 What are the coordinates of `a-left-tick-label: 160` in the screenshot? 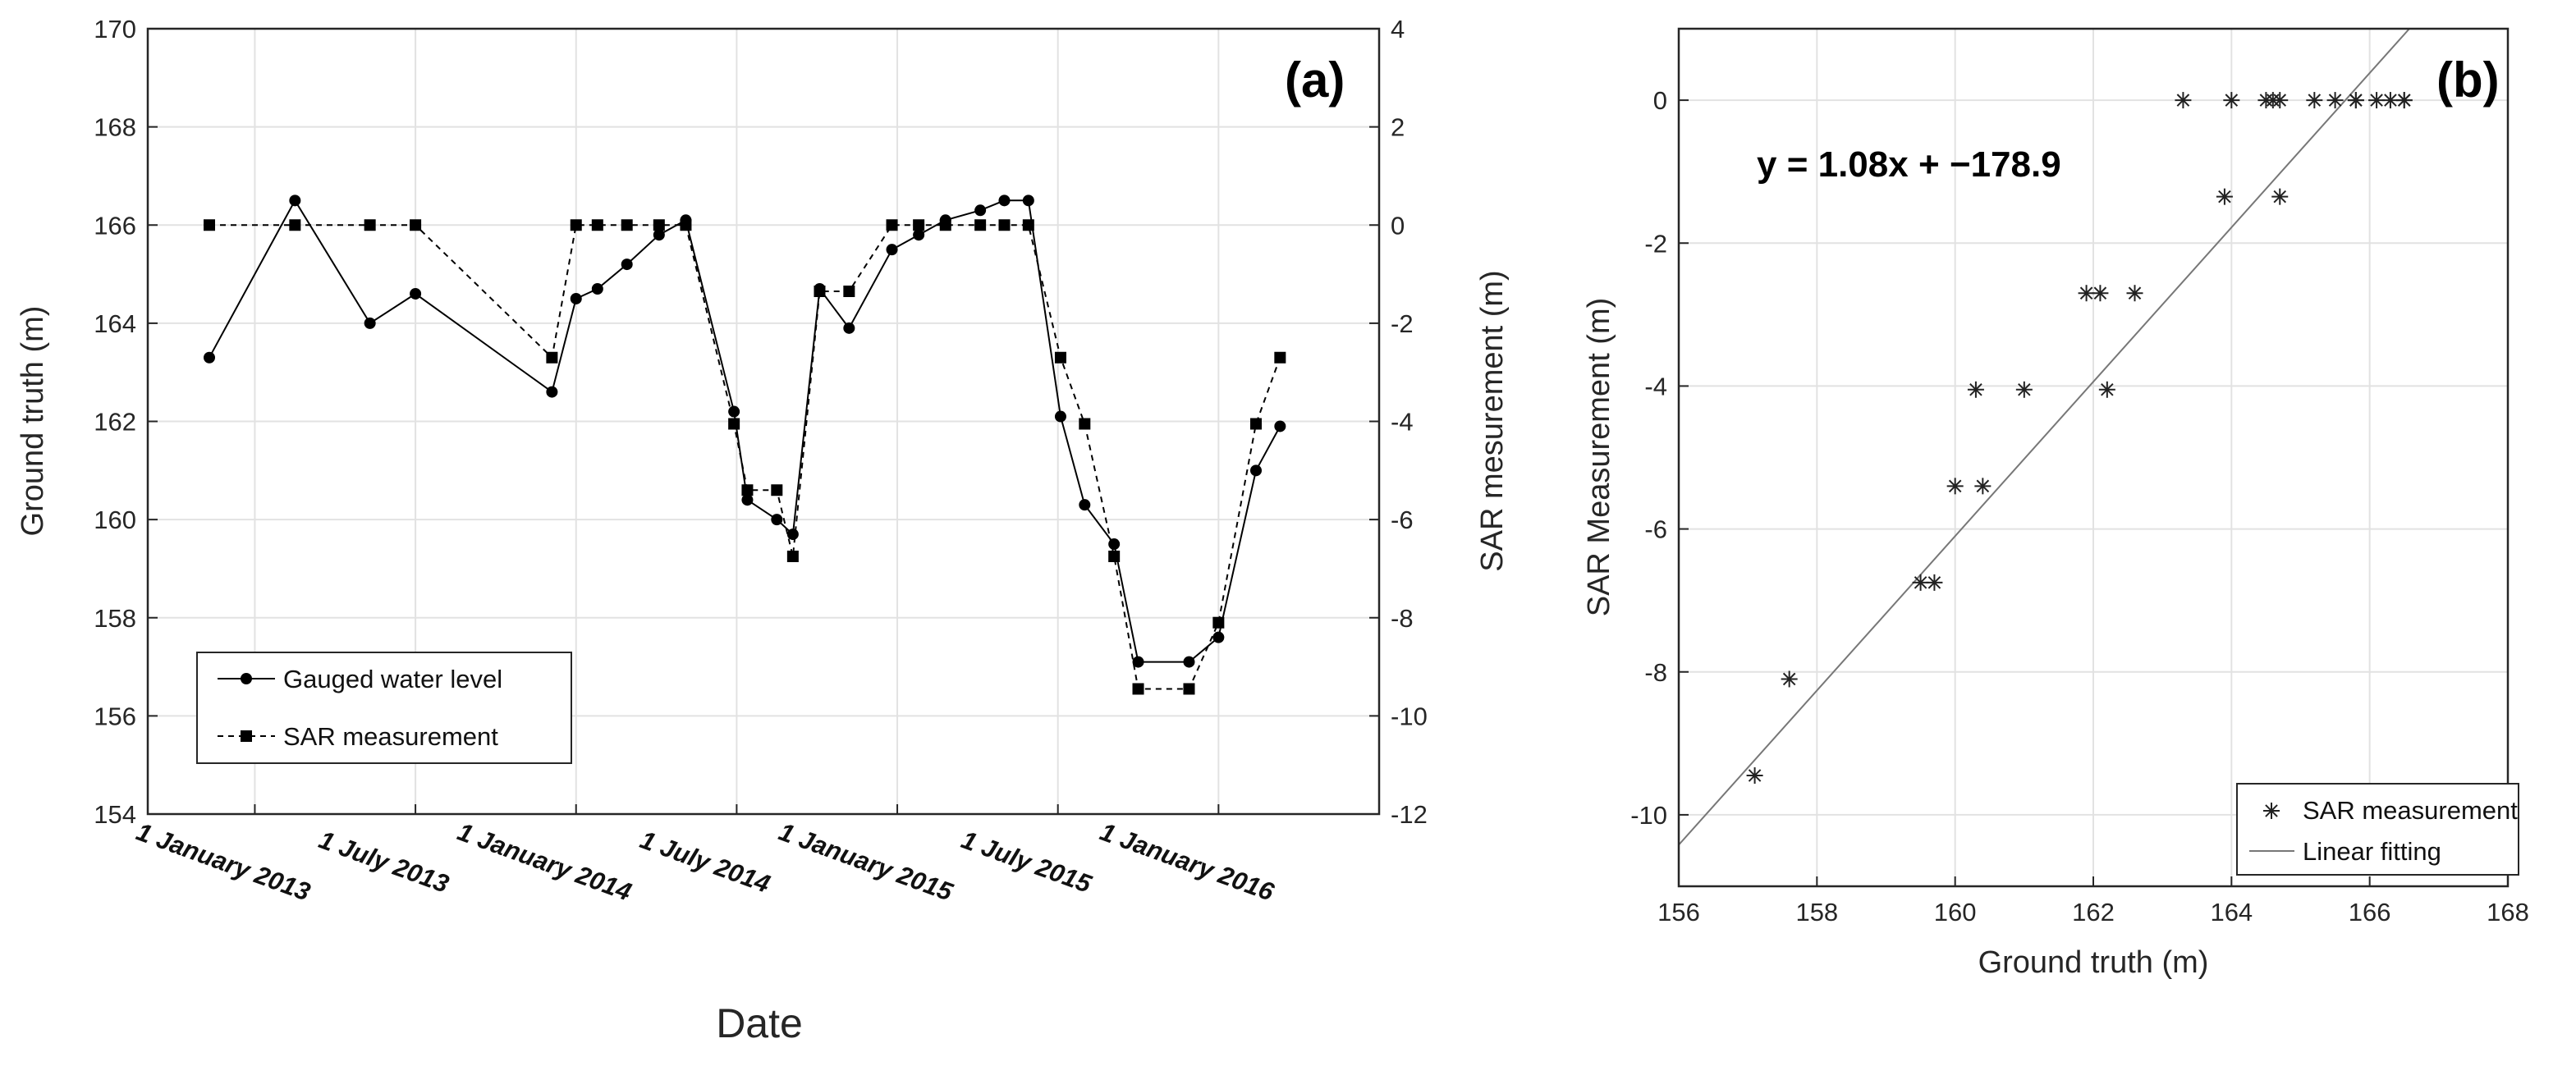 It's located at (115, 520).